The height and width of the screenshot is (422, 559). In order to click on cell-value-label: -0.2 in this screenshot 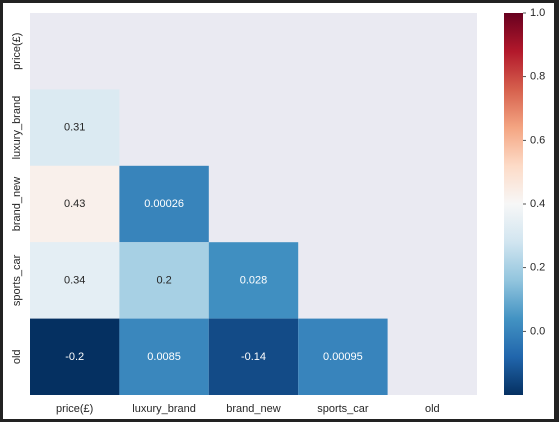, I will do `click(74, 357)`.